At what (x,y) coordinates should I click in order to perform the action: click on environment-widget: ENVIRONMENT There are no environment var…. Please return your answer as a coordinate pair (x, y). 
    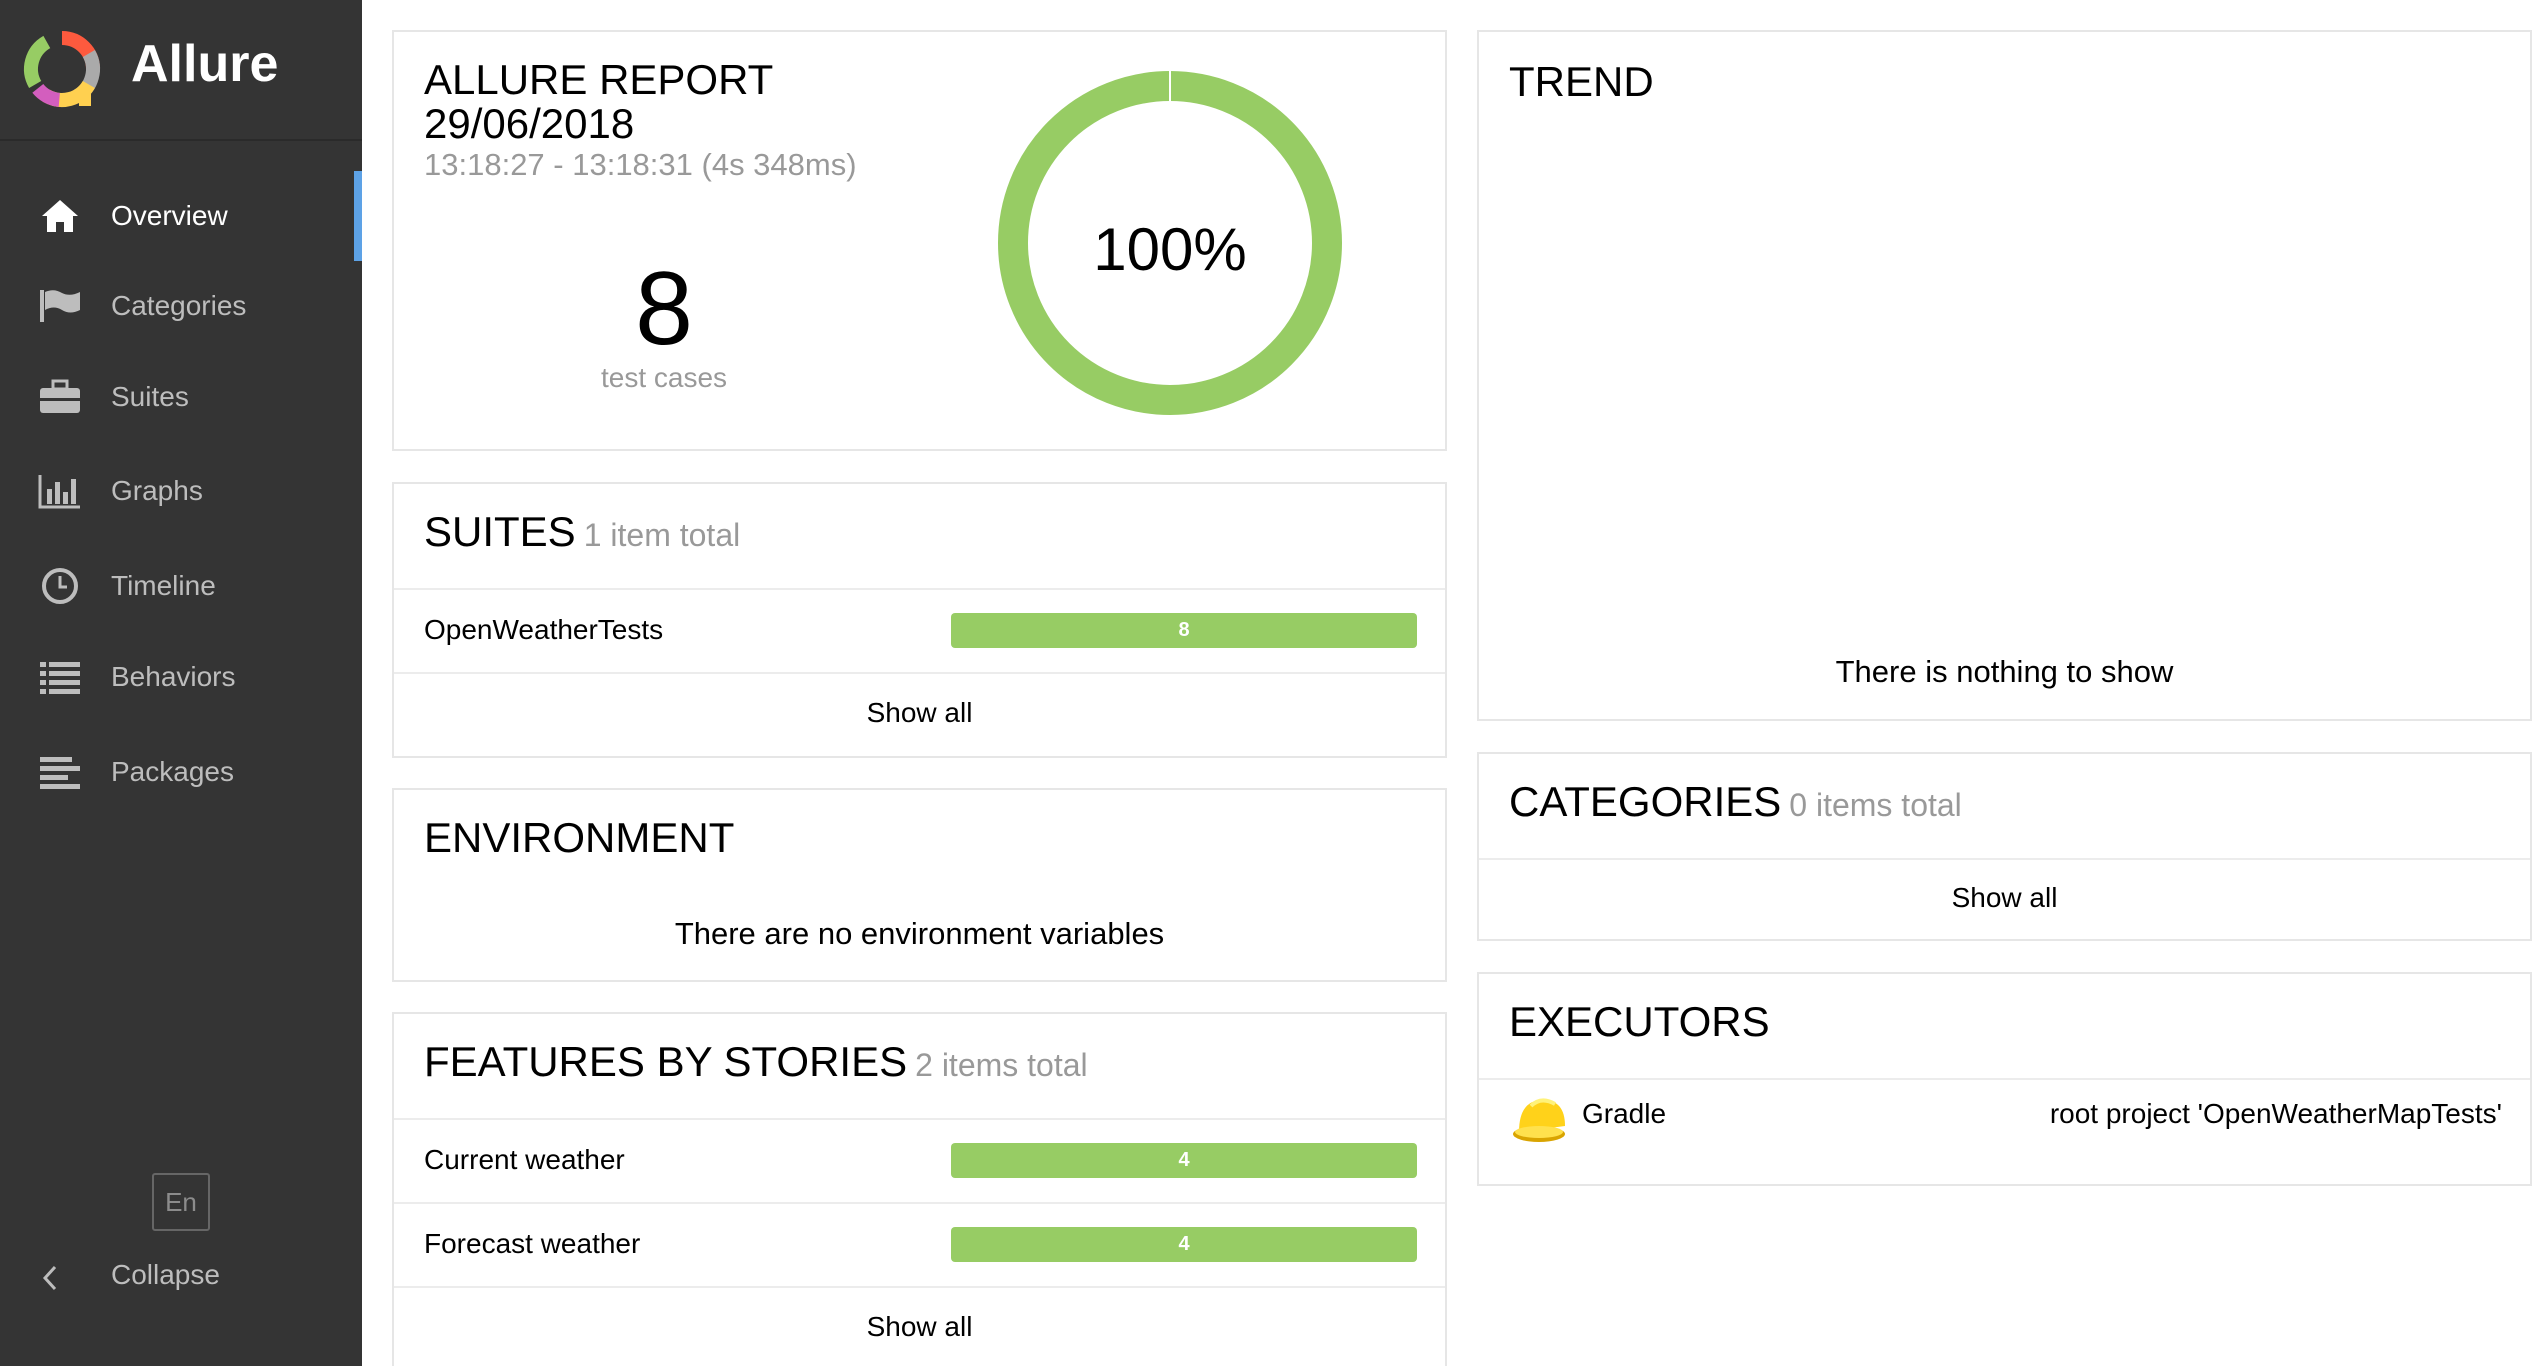
    Looking at the image, I should click on (919, 885).